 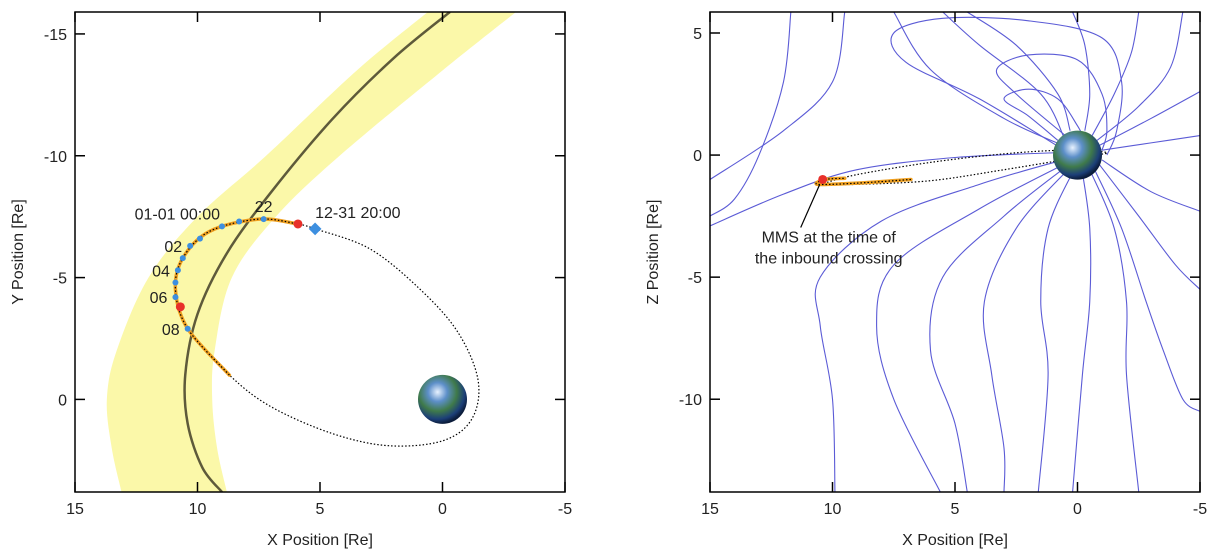 I want to click on point-label: 08, so click(x=171, y=330).